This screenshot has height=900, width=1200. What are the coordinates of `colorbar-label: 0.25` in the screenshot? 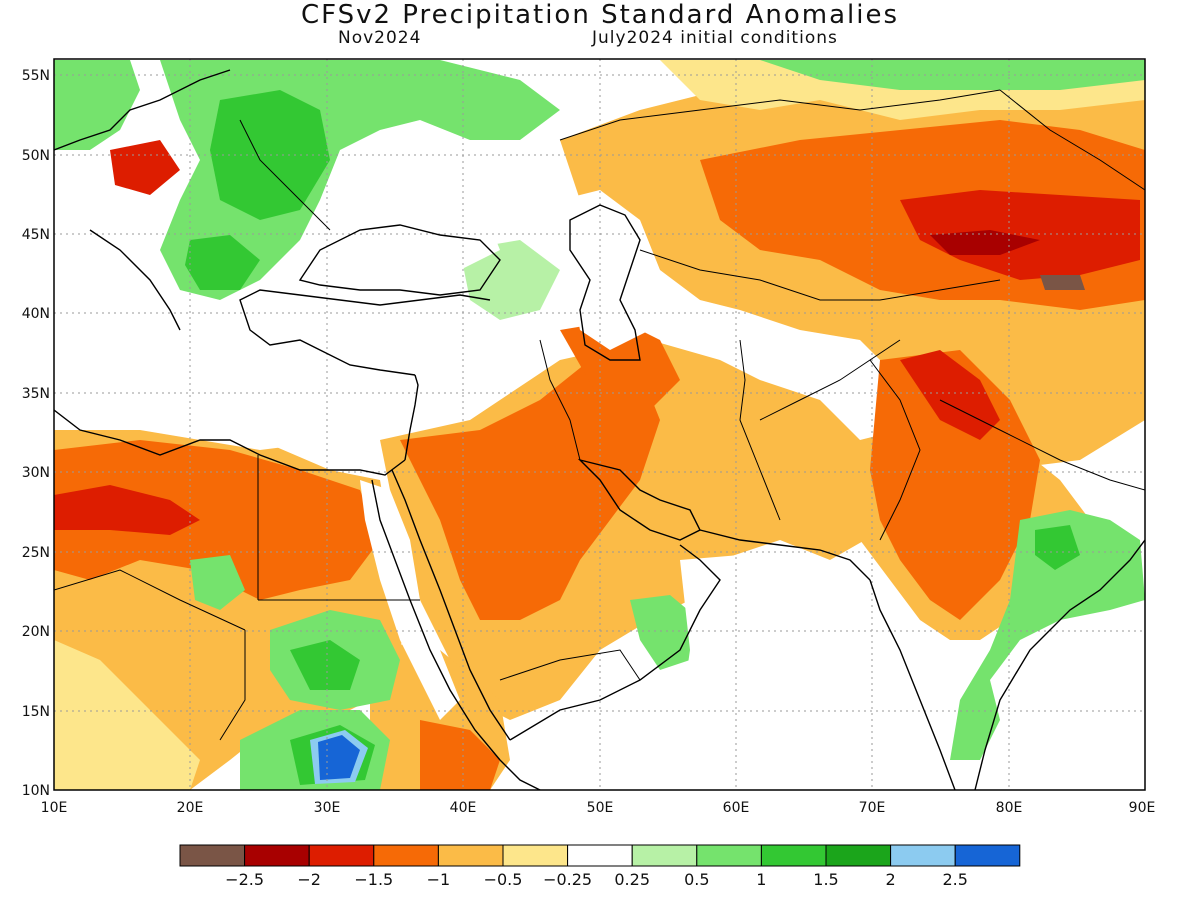 It's located at (632, 879).